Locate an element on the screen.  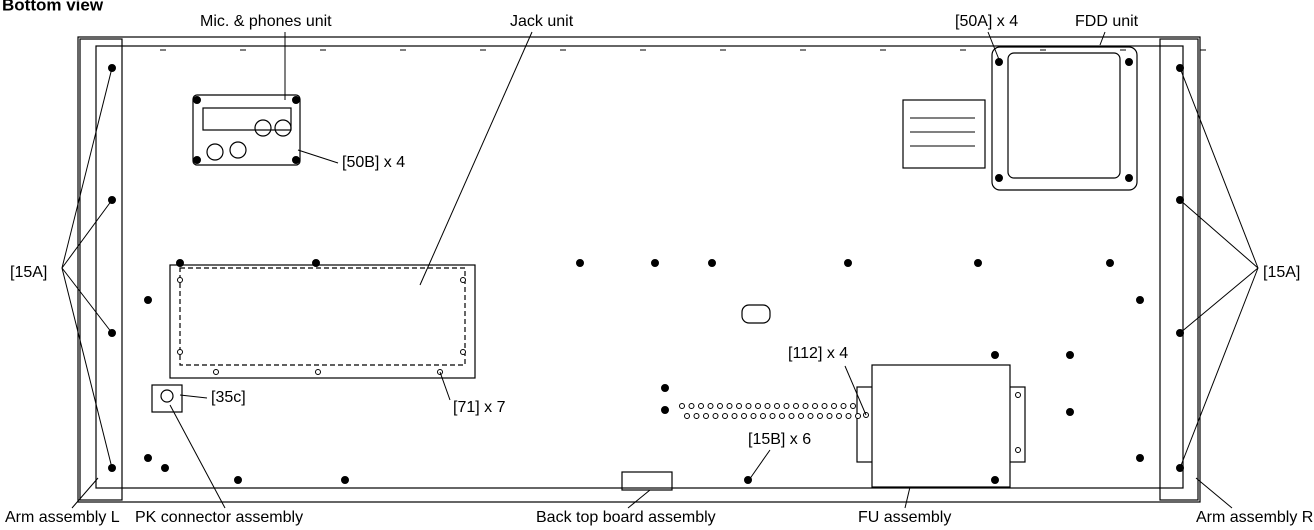
label: [112] x 4 is located at coordinates (818, 353).